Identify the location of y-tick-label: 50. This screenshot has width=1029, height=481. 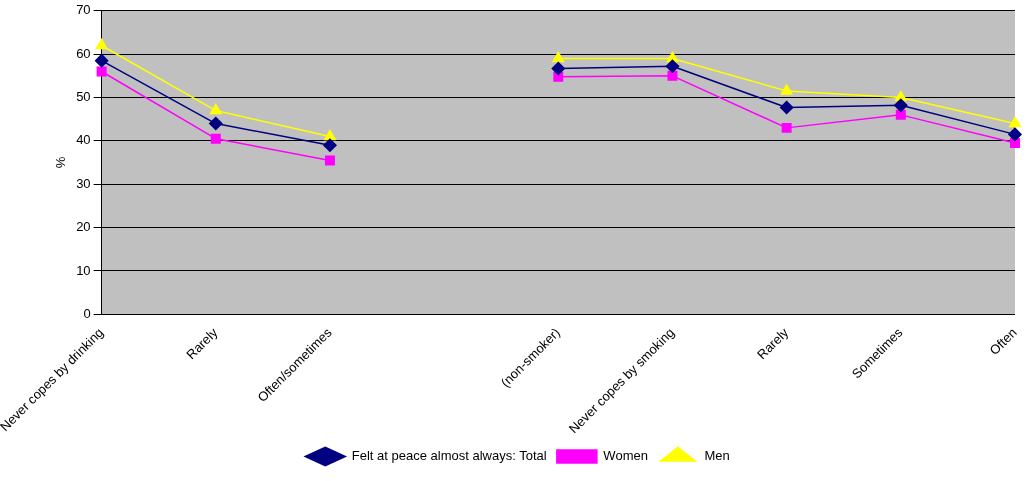
(83, 97).